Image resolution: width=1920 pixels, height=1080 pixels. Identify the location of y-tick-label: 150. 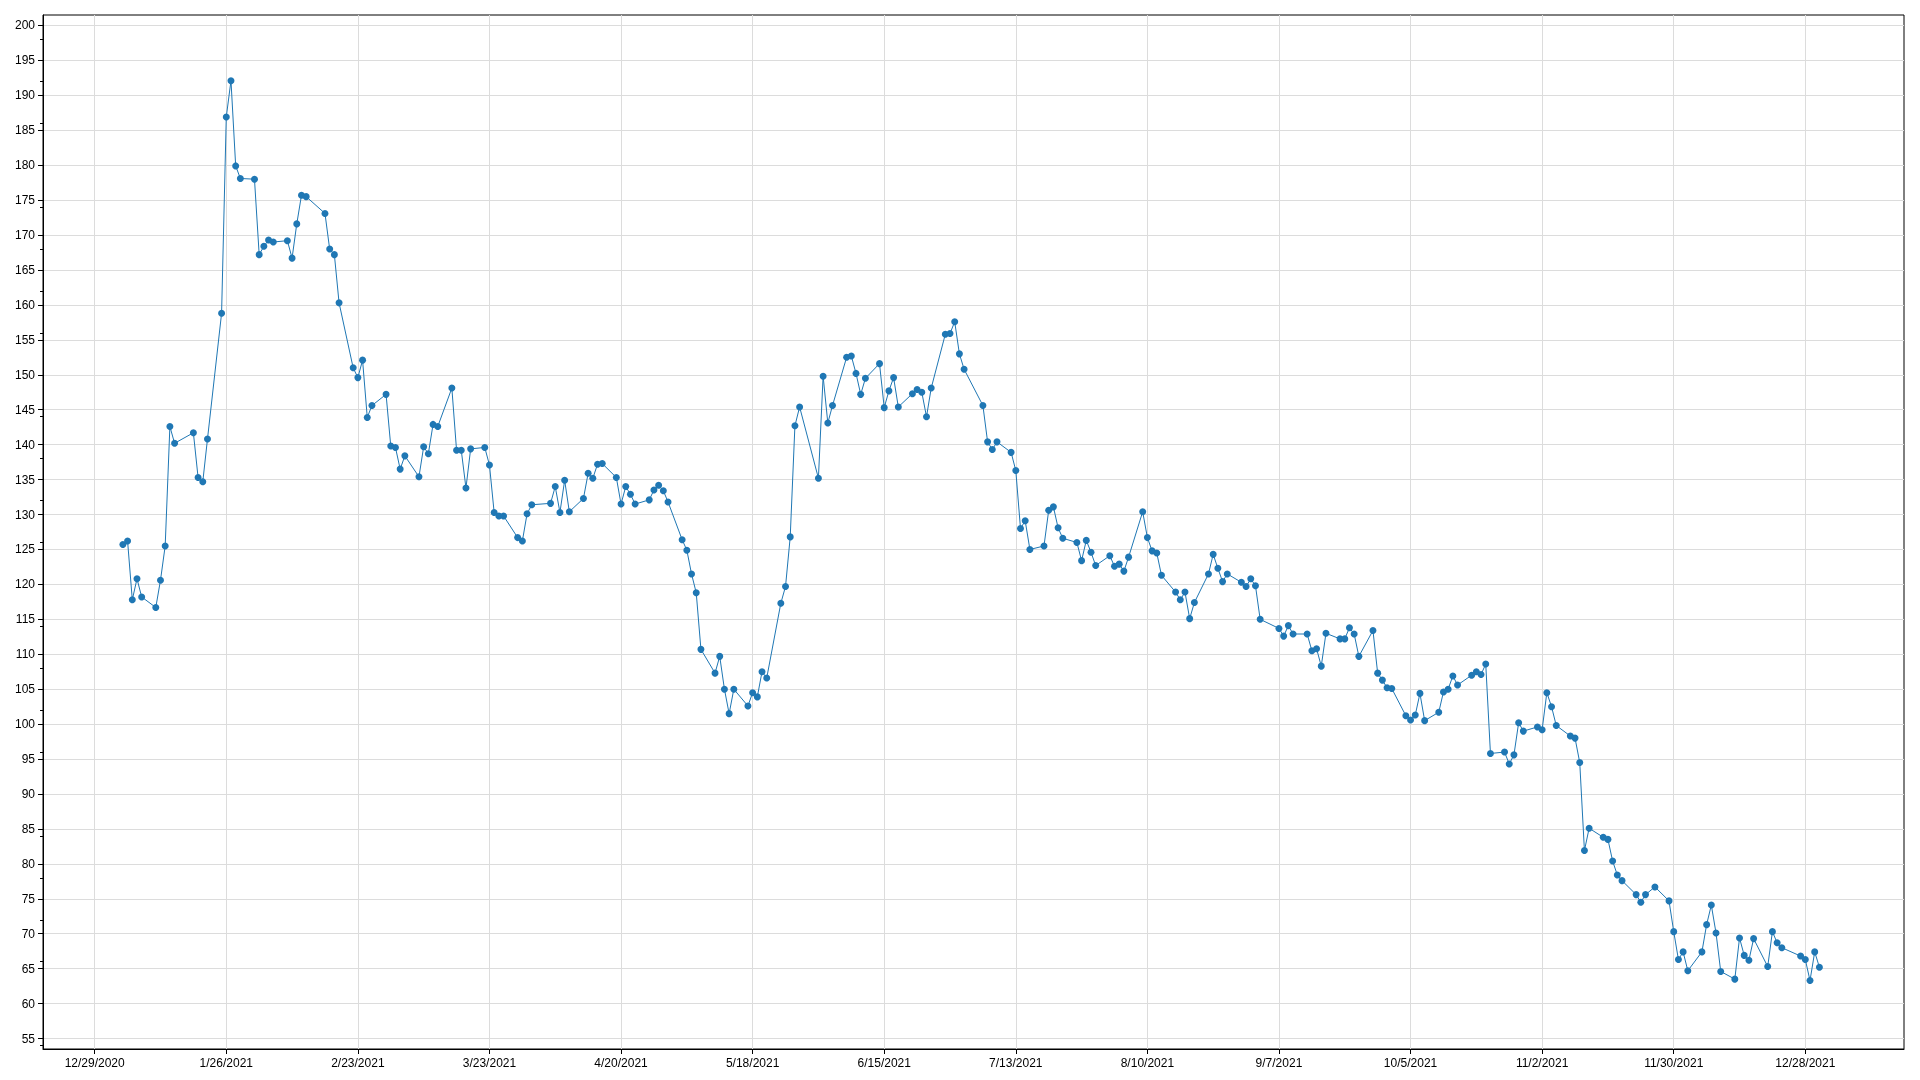
(25, 374).